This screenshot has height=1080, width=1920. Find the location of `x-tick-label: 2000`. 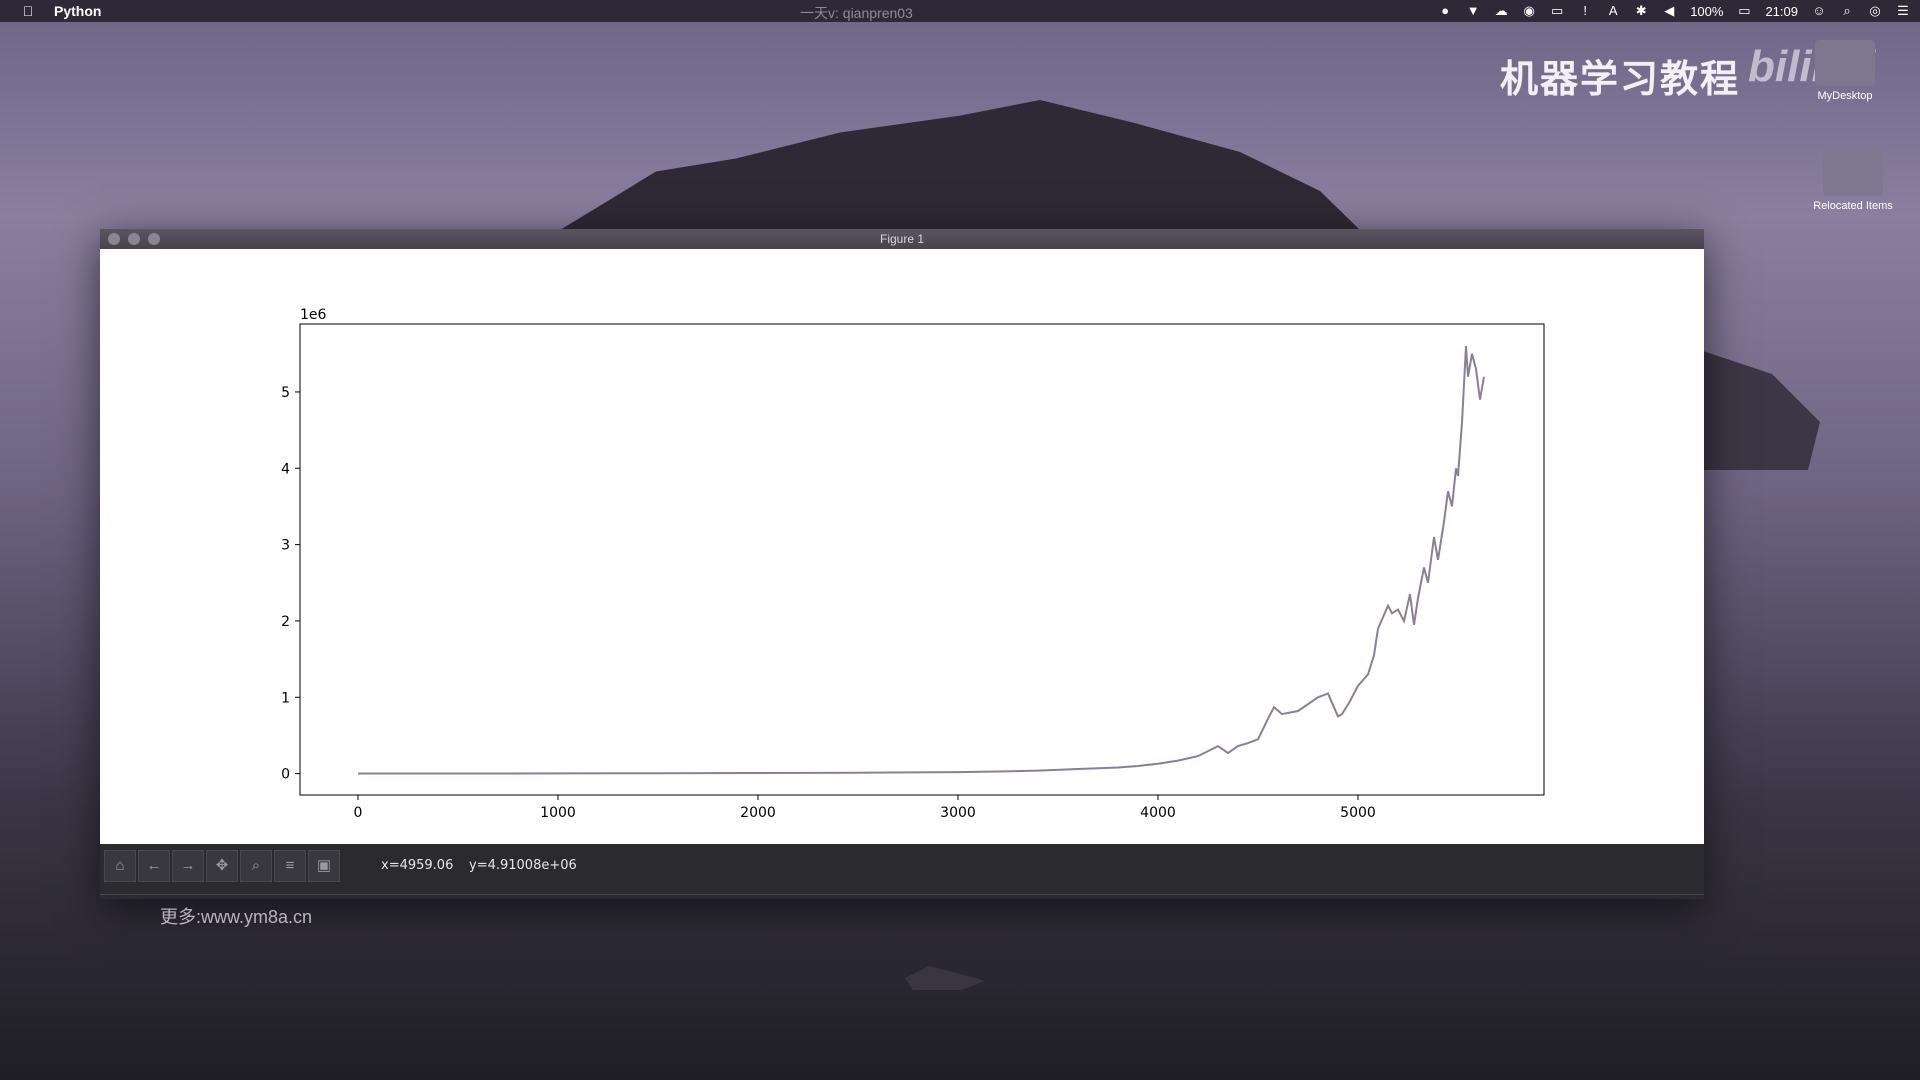

x-tick-label: 2000 is located at coordinates (758, 813).